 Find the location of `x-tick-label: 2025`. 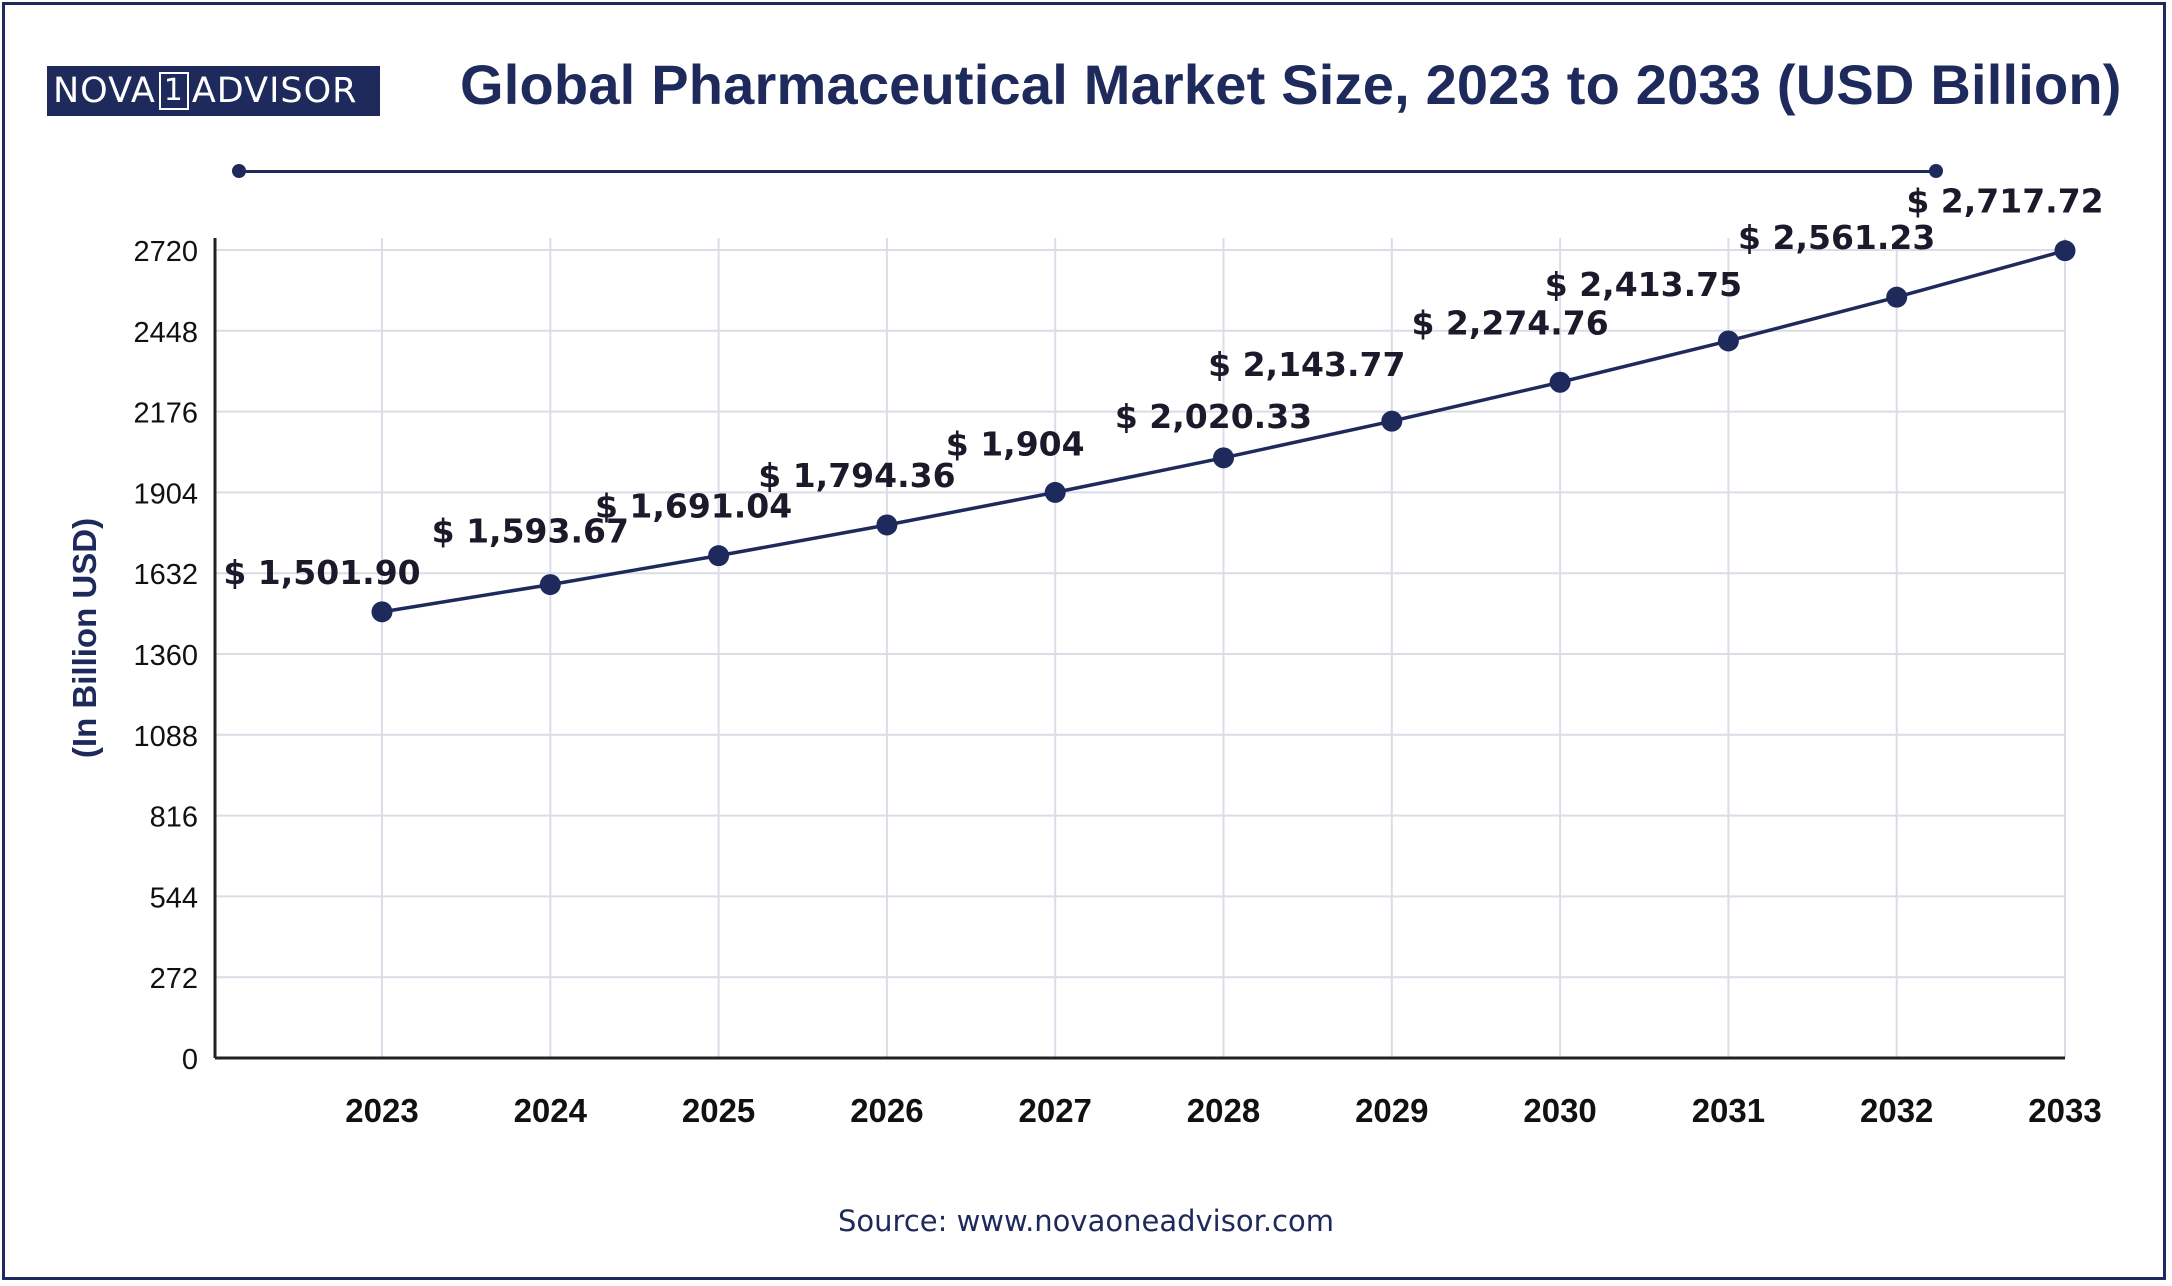

x-tick-label: 2025 is located at coordinates (718, 1110).